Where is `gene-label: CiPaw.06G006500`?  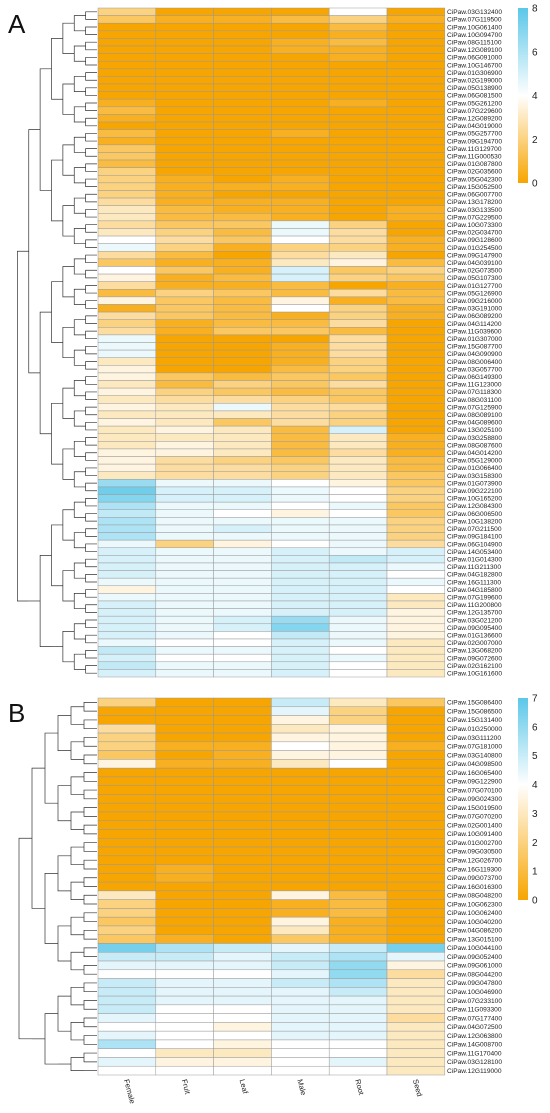 gene-label: CiPaw.06G006500 is located at coordinates (474, 514).